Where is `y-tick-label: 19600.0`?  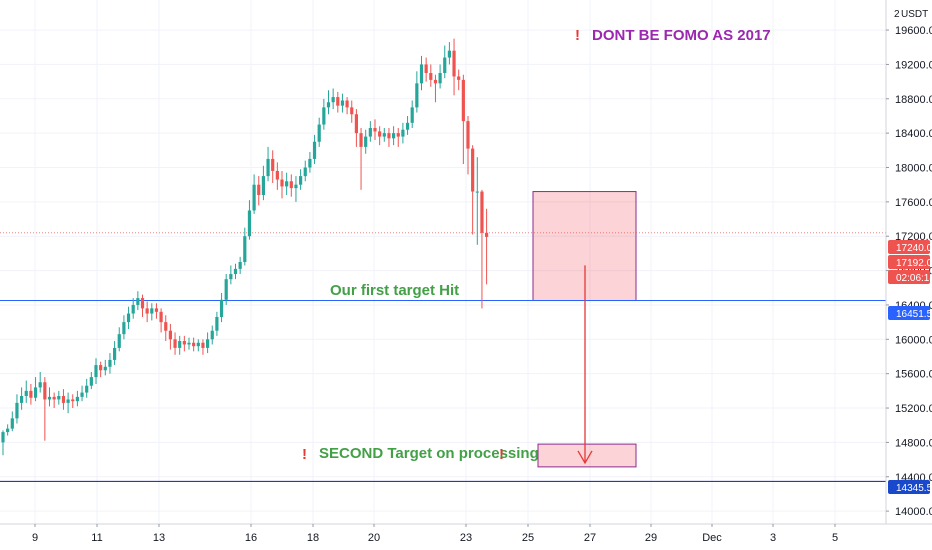 y-tick-label: 19600.0 is located at coordinates (913, 31).